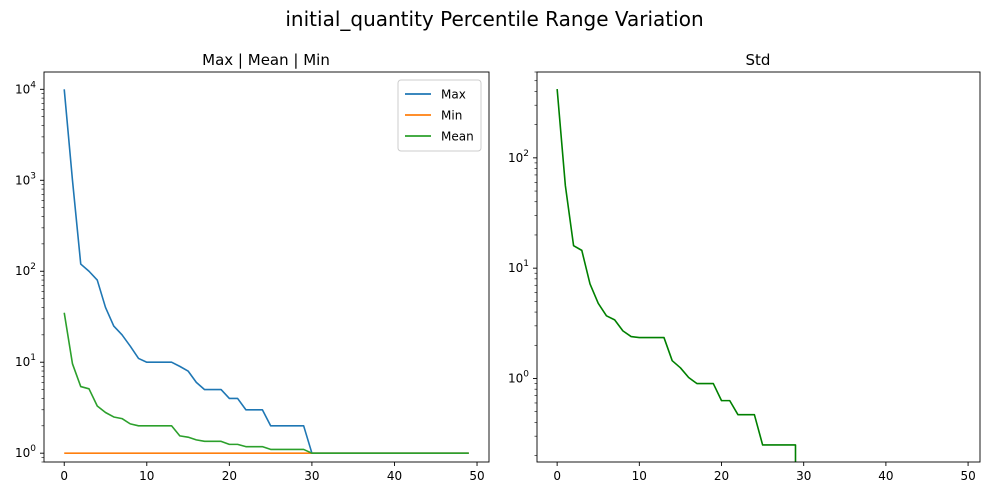 This screenshot has width=989, height=495. Describe the element at coordinates (266, 383) in the screenshot. I see `series-line-mean` at that location.